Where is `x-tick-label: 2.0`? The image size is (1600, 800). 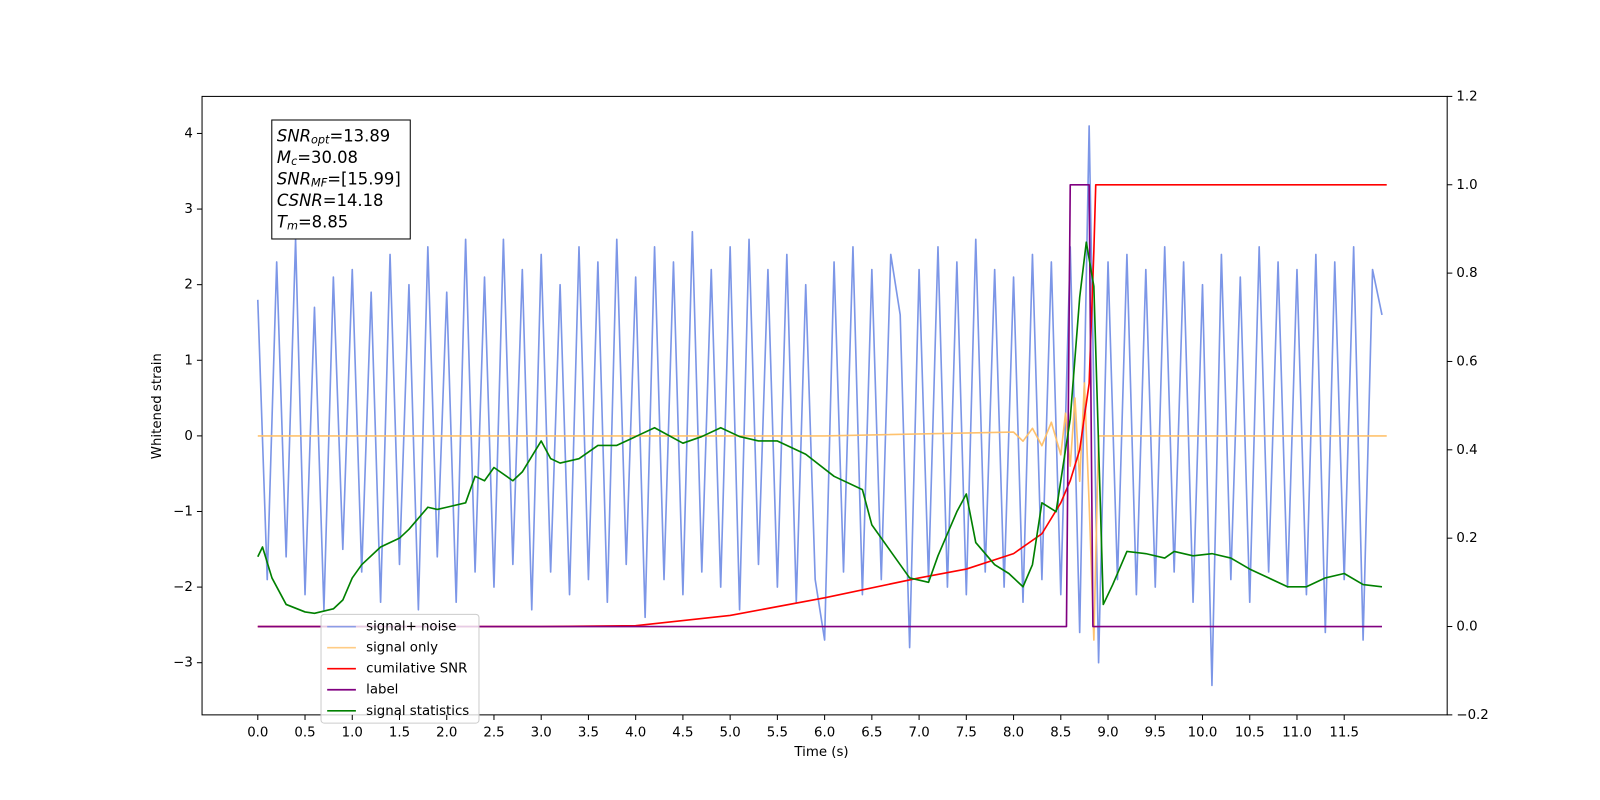
x-tick-label: 2.0 is located at coordinates (446, 732).